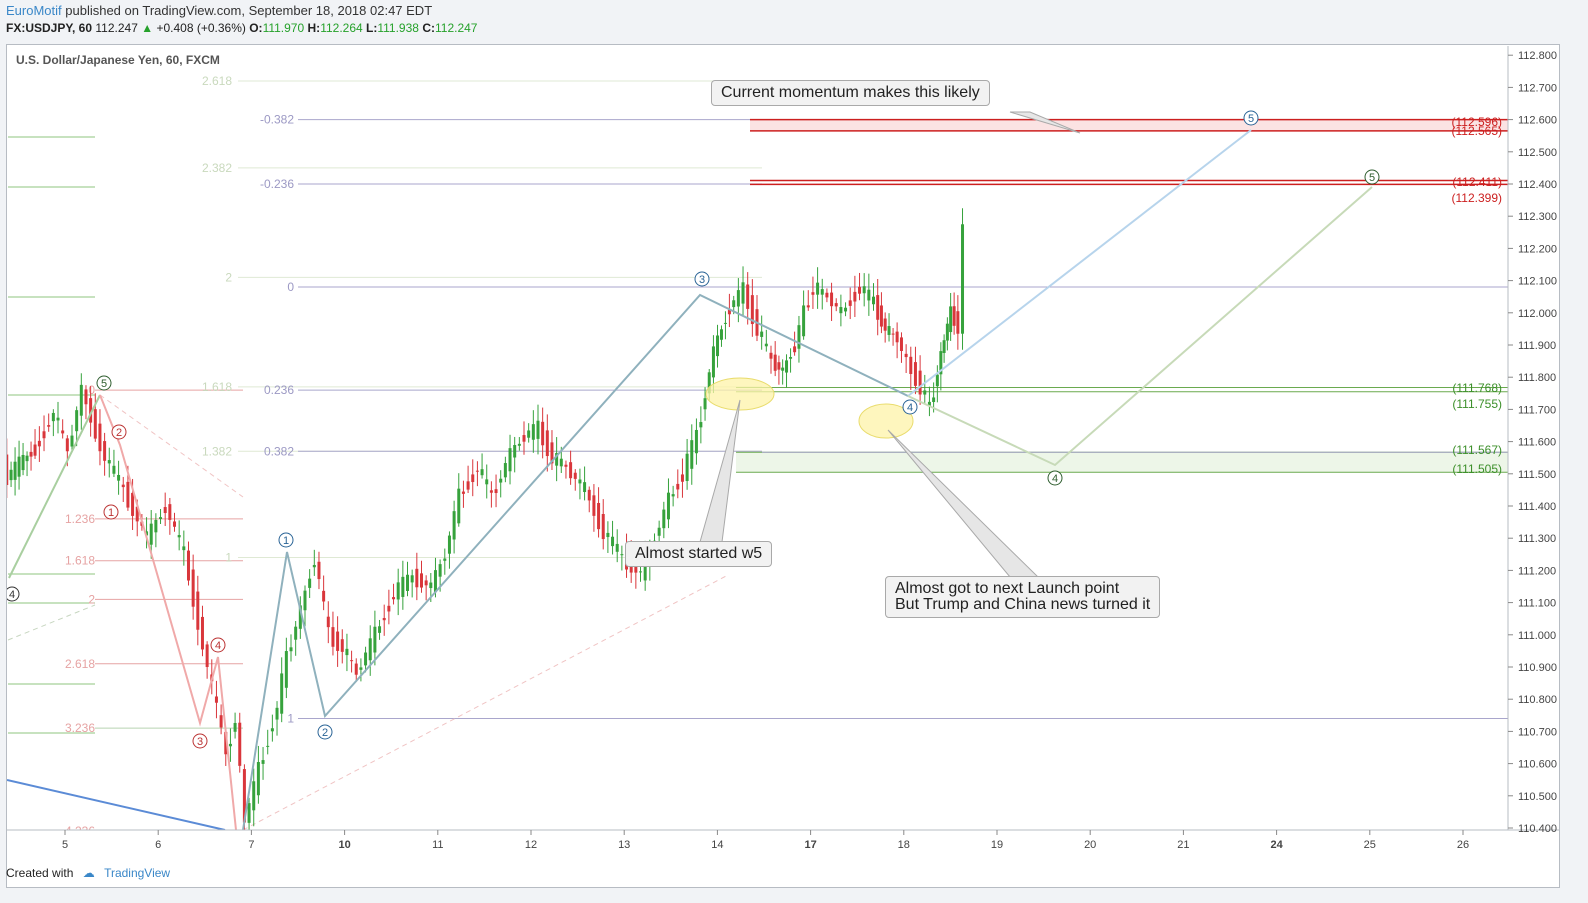 This screenshot has height=903, width=1588. I want to click on price-label: (112.565), so click(1477, 131).